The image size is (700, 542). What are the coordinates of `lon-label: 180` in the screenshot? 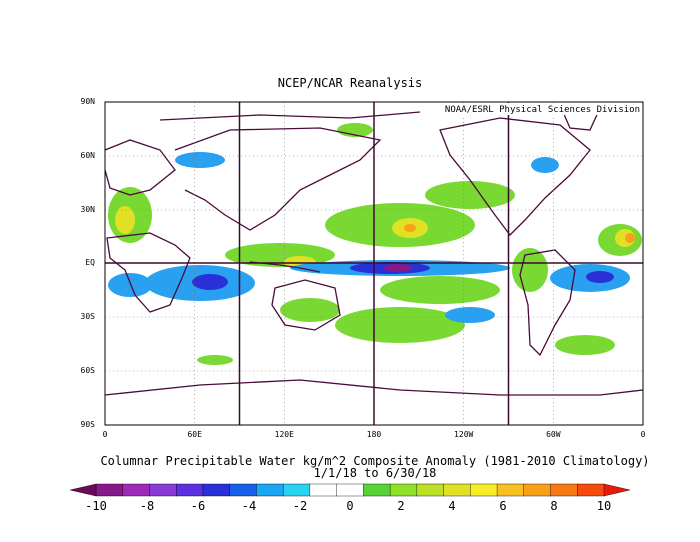 It's located at (374, 434).